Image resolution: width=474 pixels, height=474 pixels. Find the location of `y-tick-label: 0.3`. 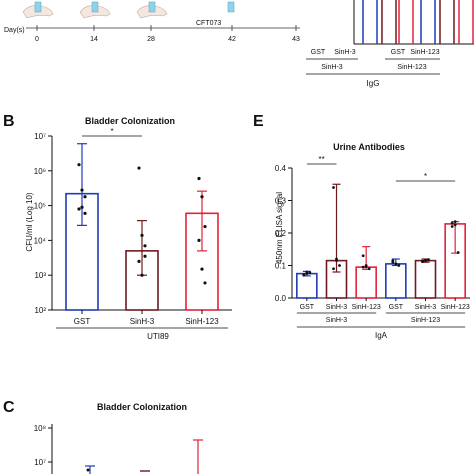

y-tick-label: 0.3 is located at coordinates (281, 201).